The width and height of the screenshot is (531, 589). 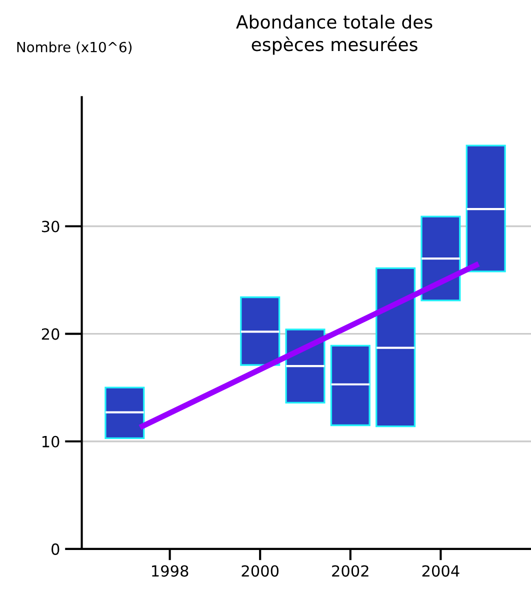 I want to click on y-tick-label: 10, so click(x=51, y=442).